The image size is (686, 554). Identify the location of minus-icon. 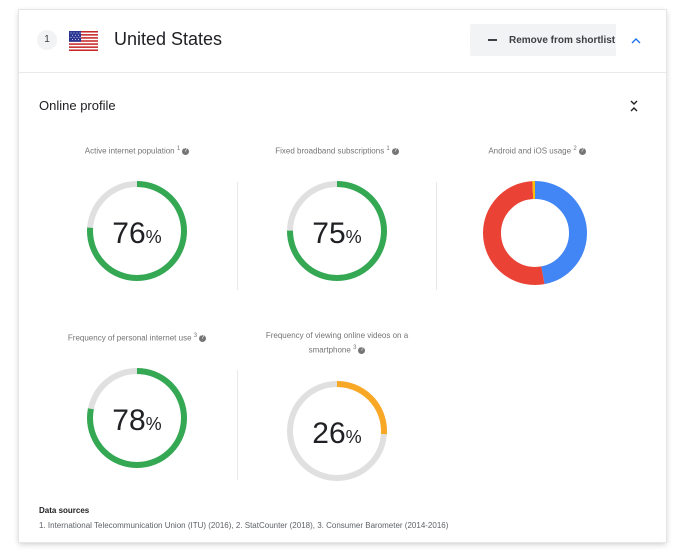
(492, 40).